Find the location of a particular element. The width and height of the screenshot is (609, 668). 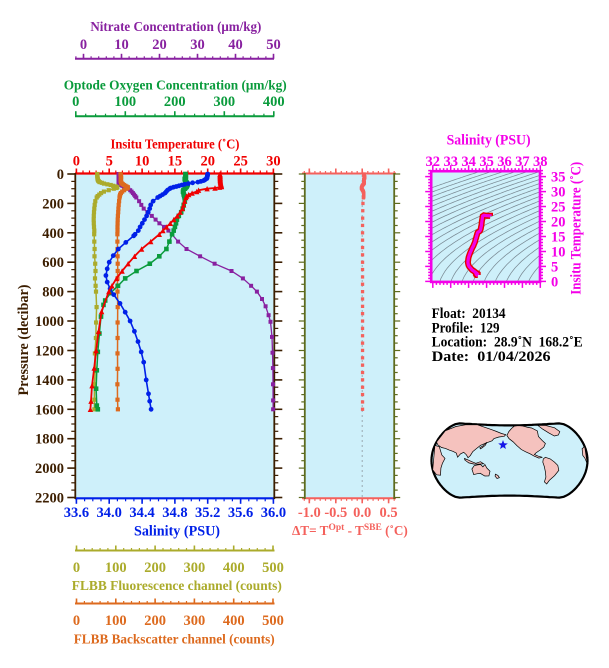

svg-text: -1.0 is located at coordinates (309, 513).